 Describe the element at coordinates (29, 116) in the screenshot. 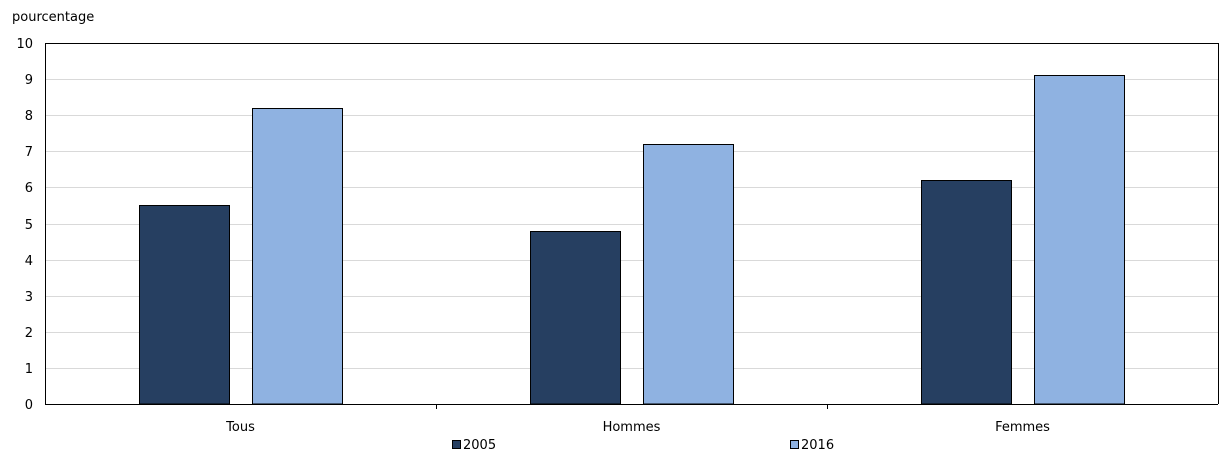

I see `y-tick-label: 8` at that location.